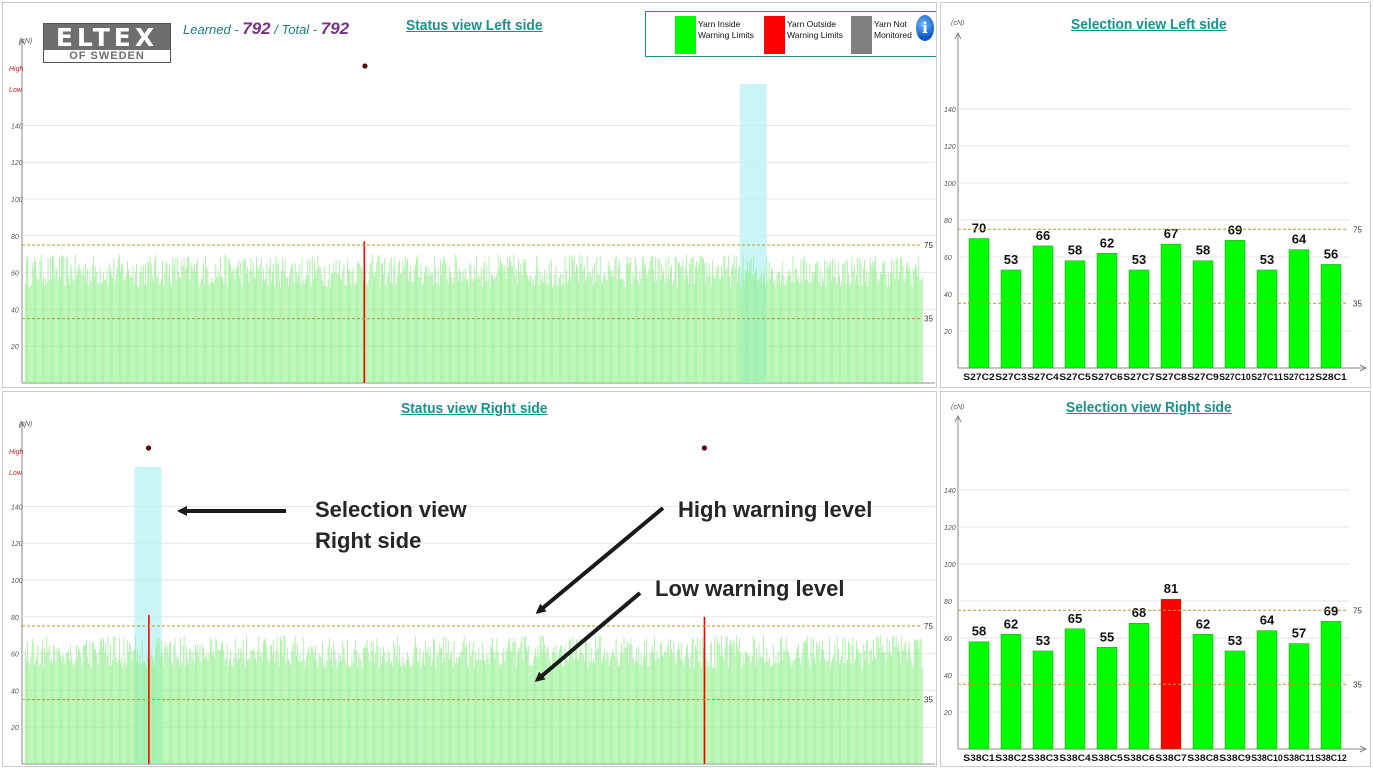 This screenshot has width=1373, height=769. Describe the element at coordinates (774, 35) in the screenshot. I see `legend-outside-swatch` at that location.